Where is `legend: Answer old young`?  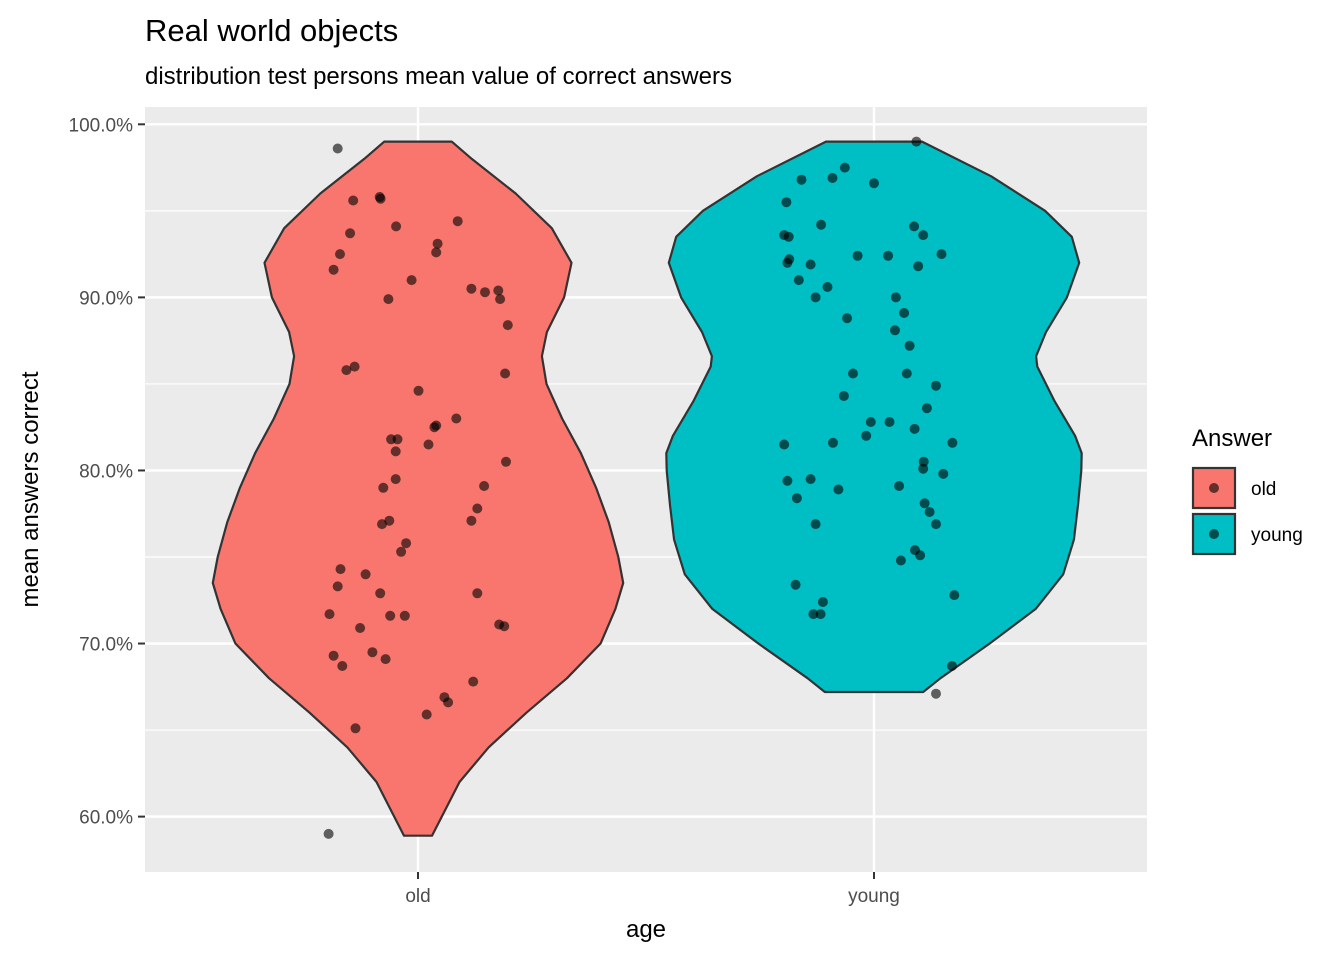 legend: Answer old young is located at coordinates (1247, 490).